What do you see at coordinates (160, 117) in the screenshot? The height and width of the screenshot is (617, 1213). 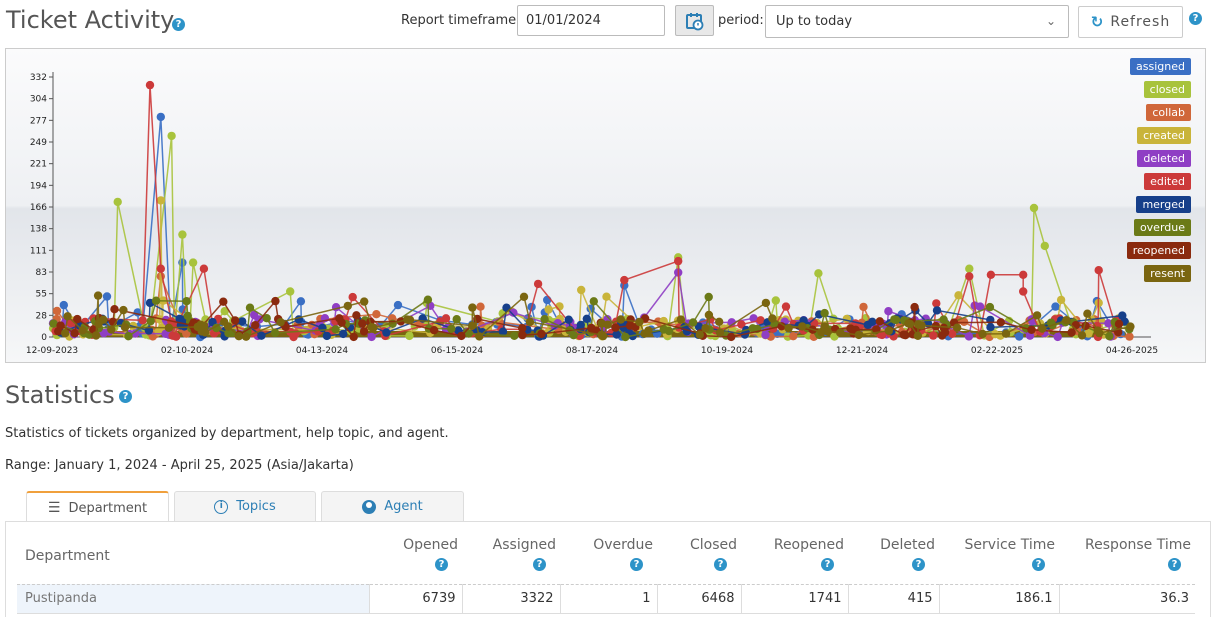 I see `data-point-assigned` at bounding box center [160, 117].